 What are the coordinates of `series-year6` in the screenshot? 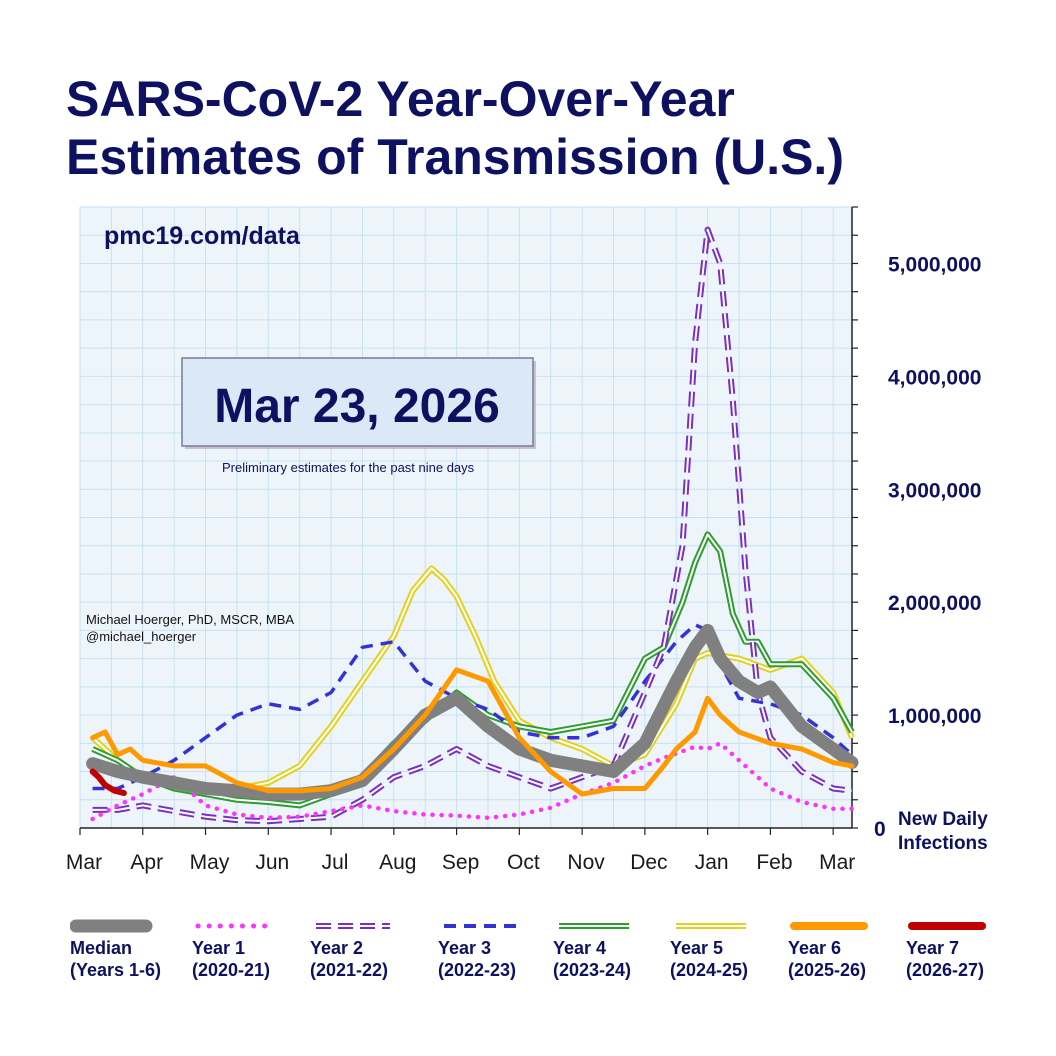 It's located at (472, 732).